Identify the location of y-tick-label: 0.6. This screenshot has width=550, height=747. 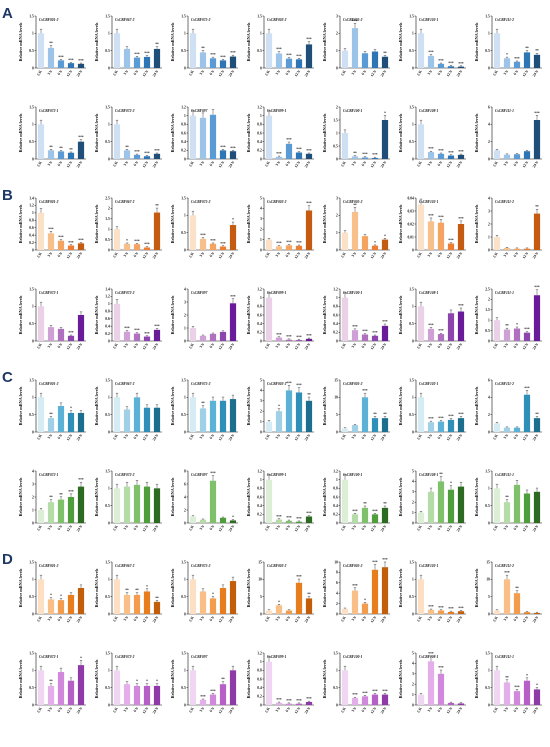
(183, 133).